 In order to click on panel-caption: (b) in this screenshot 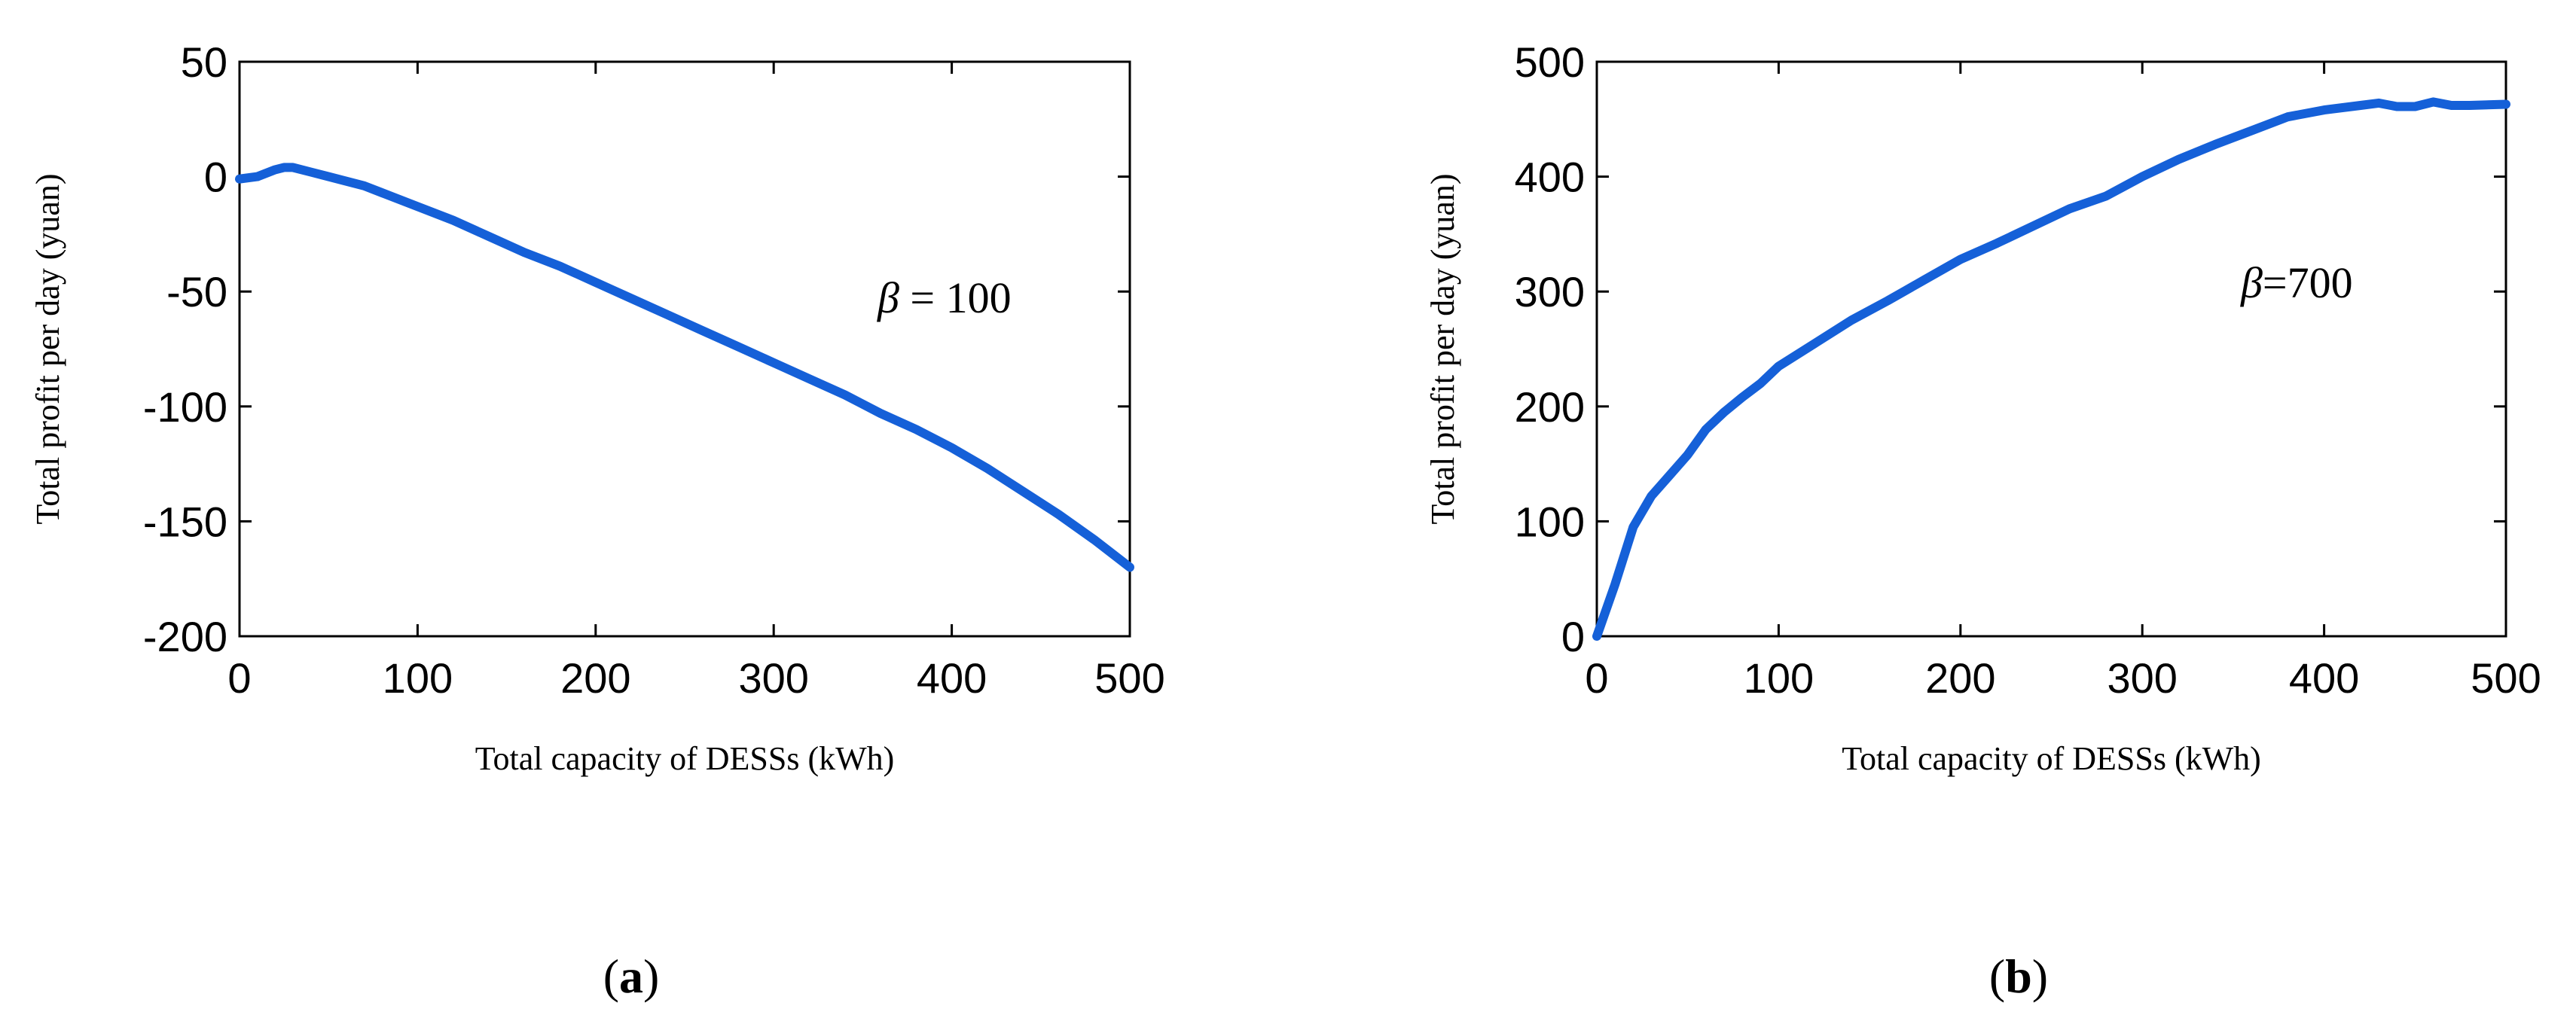, I will do `click(2019, 976)`.